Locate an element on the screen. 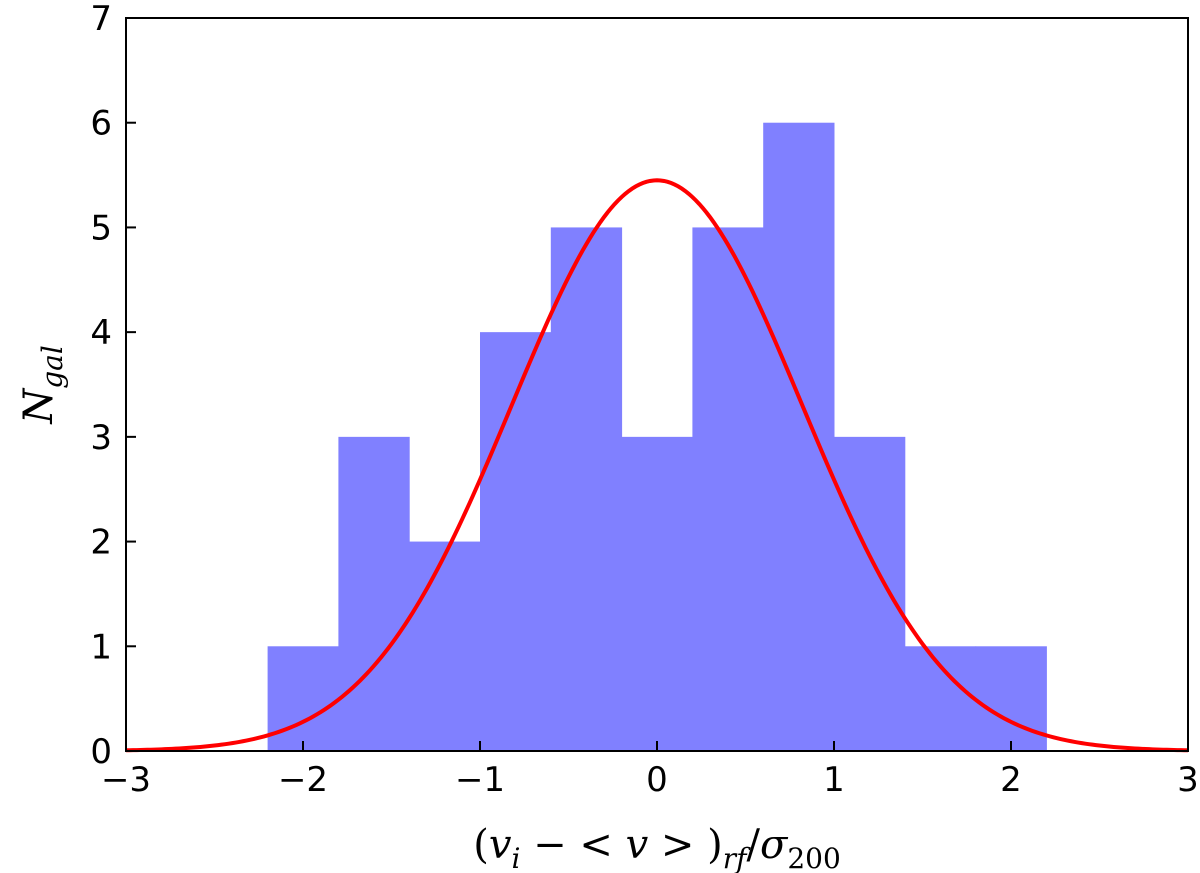  y-axis-label: Ngal is located at coordinates (42, 385).